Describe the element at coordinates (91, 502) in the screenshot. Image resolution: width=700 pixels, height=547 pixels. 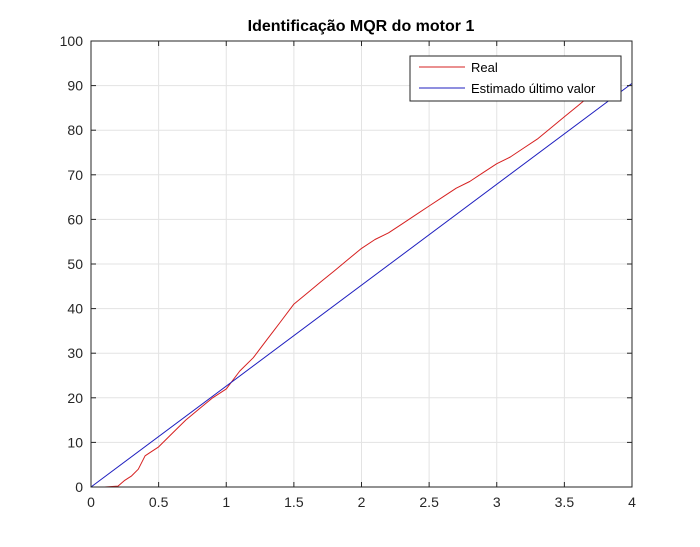
I see `x-tick-label: 0` at that location.